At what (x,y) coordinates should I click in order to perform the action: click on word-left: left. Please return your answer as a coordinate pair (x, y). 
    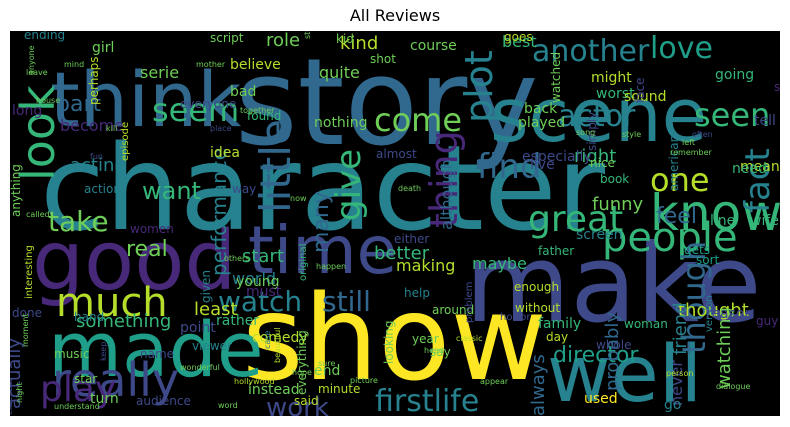
    Looking at the image, I should click on (688, 142).